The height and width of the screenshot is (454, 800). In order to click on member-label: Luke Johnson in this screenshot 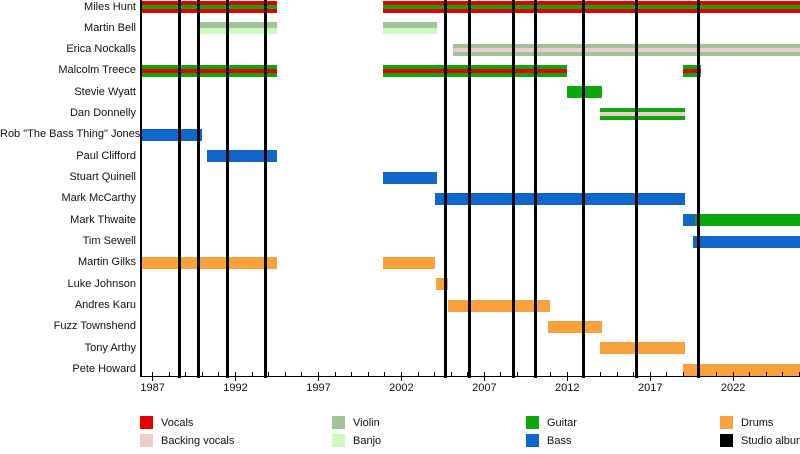, I will do `click(102, 283)`.